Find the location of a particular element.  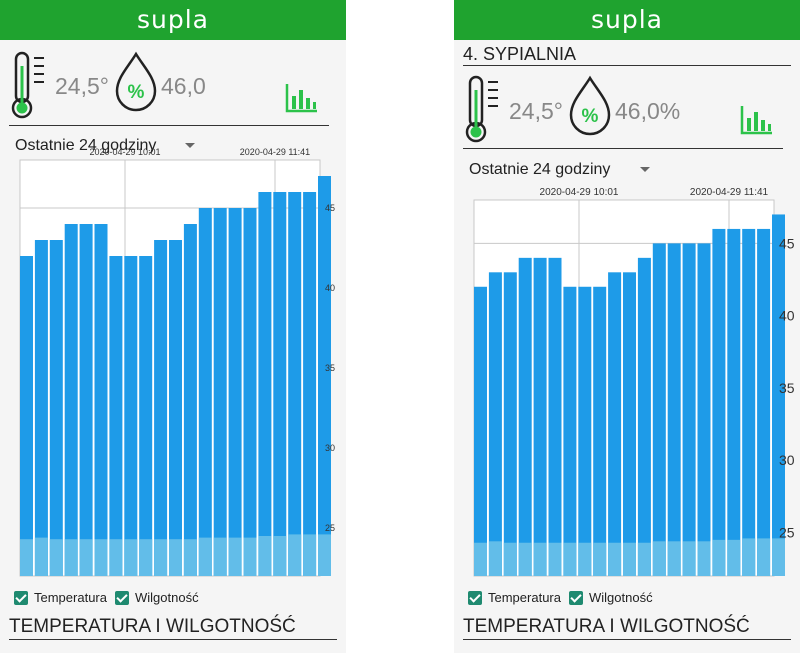

thermometer-icon is located at coordinates (30, 88).